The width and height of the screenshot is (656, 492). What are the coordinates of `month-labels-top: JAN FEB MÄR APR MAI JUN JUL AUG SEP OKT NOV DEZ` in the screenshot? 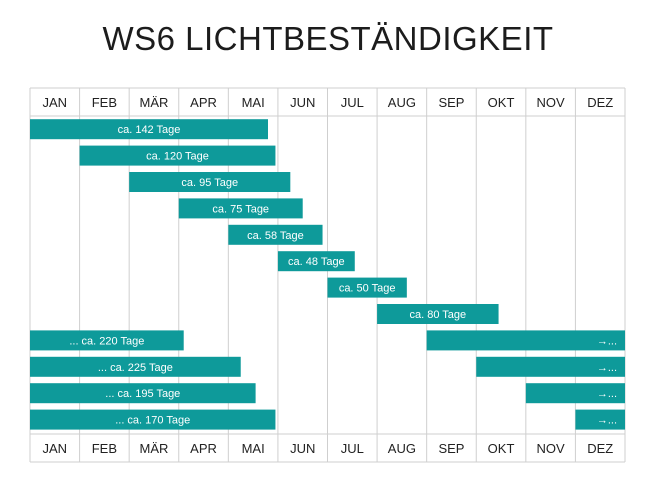 It's located at (328, 102).